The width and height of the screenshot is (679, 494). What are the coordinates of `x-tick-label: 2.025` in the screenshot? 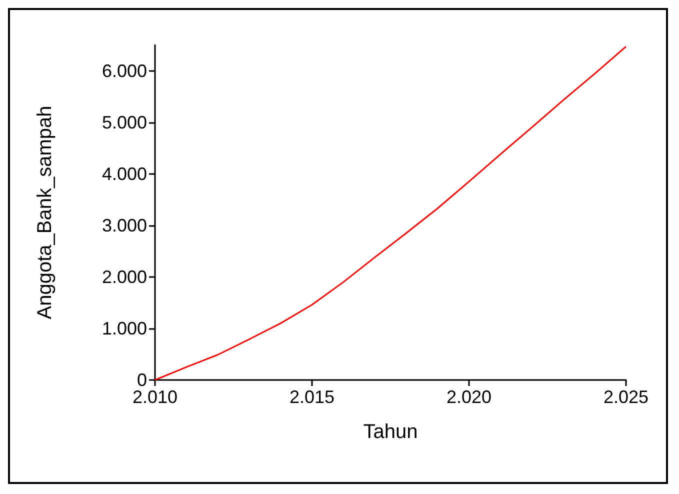 It's located at (626, 397).